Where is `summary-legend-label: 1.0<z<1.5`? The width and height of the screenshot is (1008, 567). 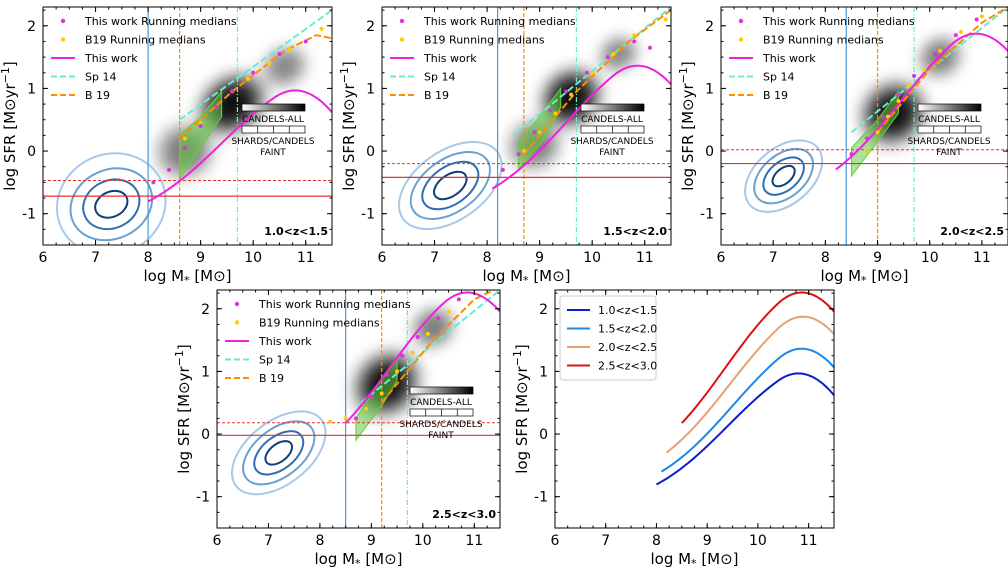
summary-legend-label: 1.0<z<1.5 is located at coordinates (627, 310).